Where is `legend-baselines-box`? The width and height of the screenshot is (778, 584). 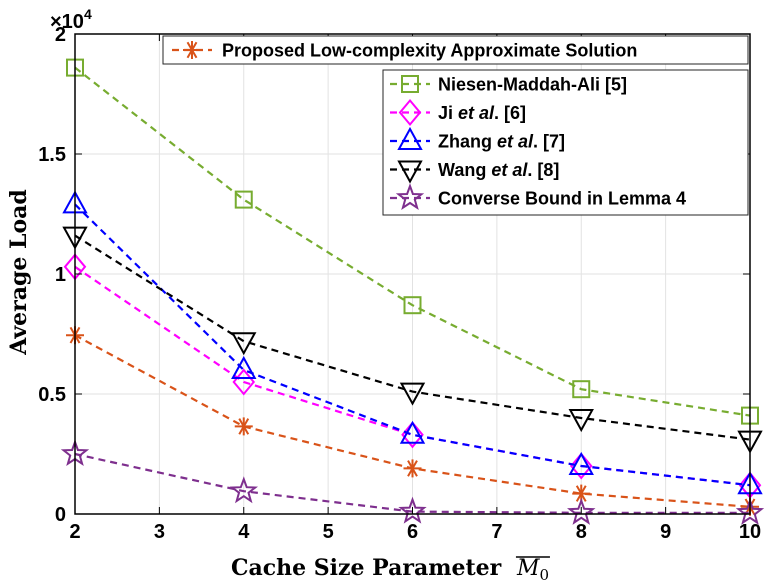
legend-baselines-box is located at coordinates (565, 142).